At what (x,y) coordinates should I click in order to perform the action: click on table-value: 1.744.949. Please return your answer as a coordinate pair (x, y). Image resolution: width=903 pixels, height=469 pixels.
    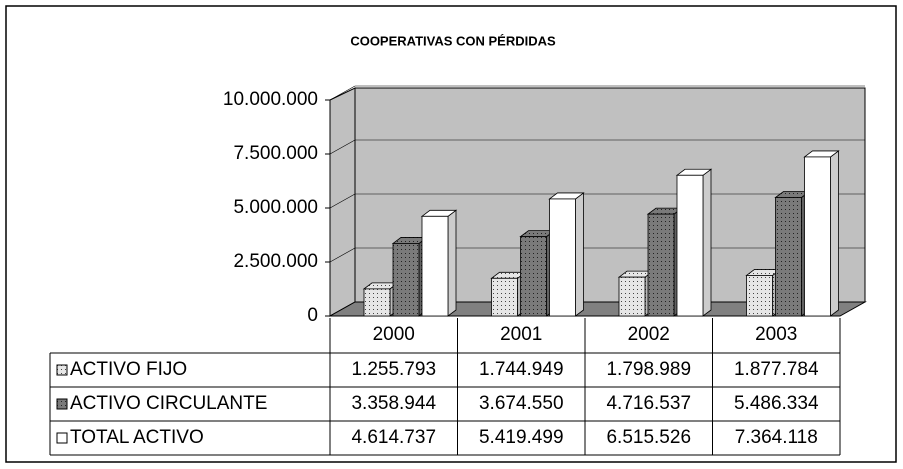
    Looking at the image, I should click on (521, 369).